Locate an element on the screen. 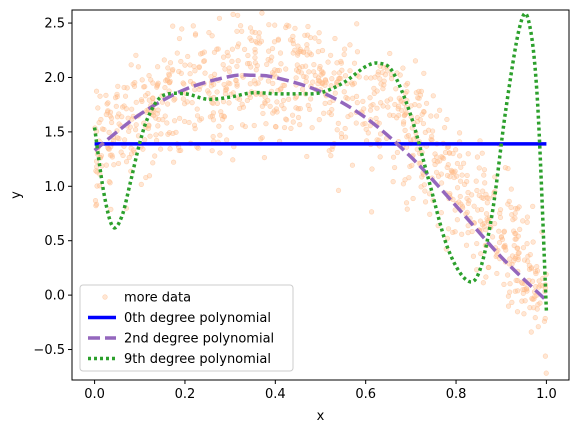 This screenshot has height=432, width=579. x-tick-label: 1.0 is located at coordinates (546, 394).